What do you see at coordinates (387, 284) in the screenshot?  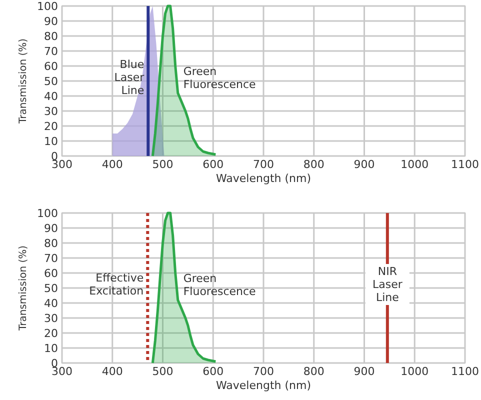 I see `ref-line-label: NIR Laser Line` at bounding box center [387, 284].